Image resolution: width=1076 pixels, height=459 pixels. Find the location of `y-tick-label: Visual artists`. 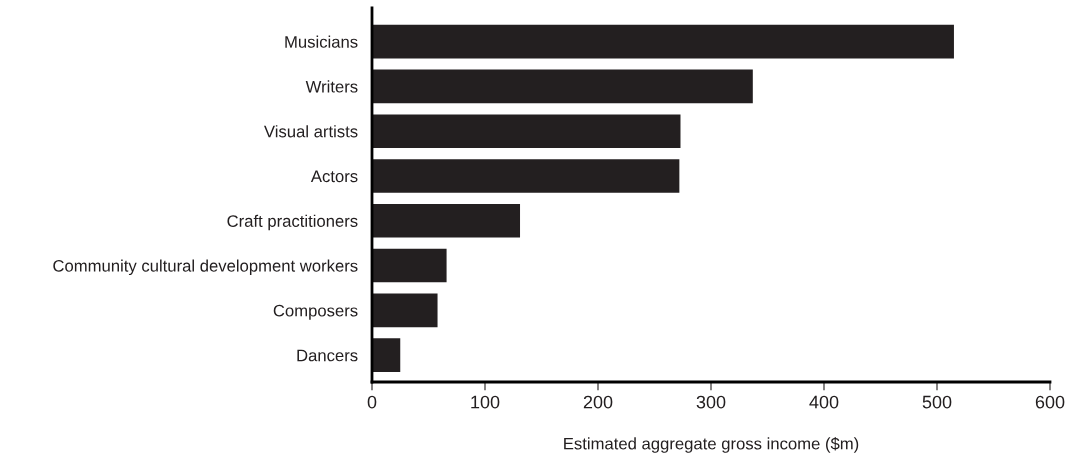

y-tick-label: Visual artists is located at coordinates (311, 131).